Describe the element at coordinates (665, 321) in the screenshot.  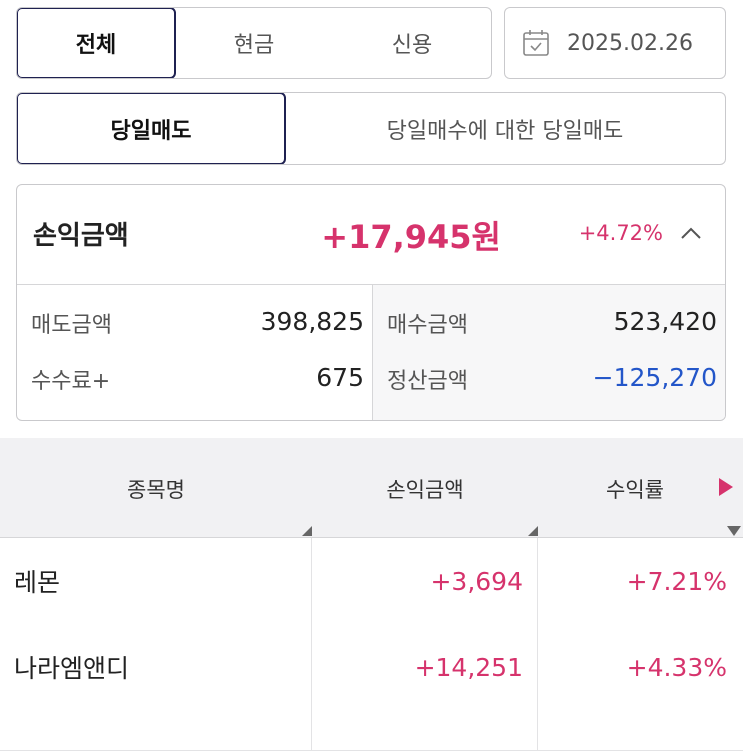
I see `buy-amount-value: 523,420` at that location.